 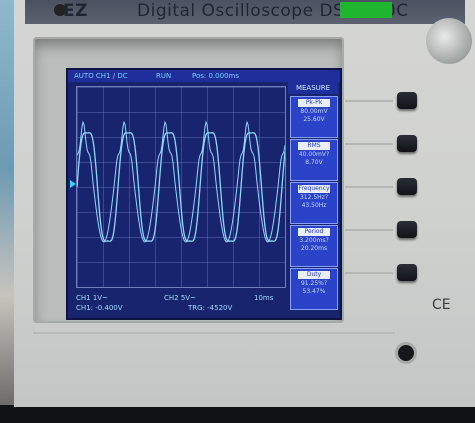 What do you see at coordinates (314, 205) in the screenshot?
I see `measure-value: 43.50Hz` at bounding box center [314, 205].